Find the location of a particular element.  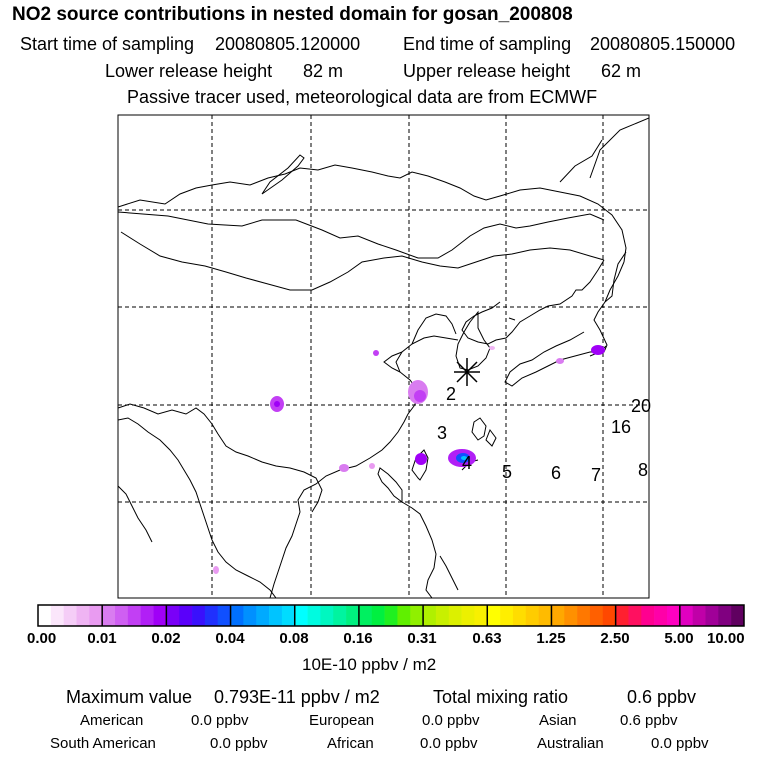

upper-height-value: 62 m is located at coordinates (621, 71).